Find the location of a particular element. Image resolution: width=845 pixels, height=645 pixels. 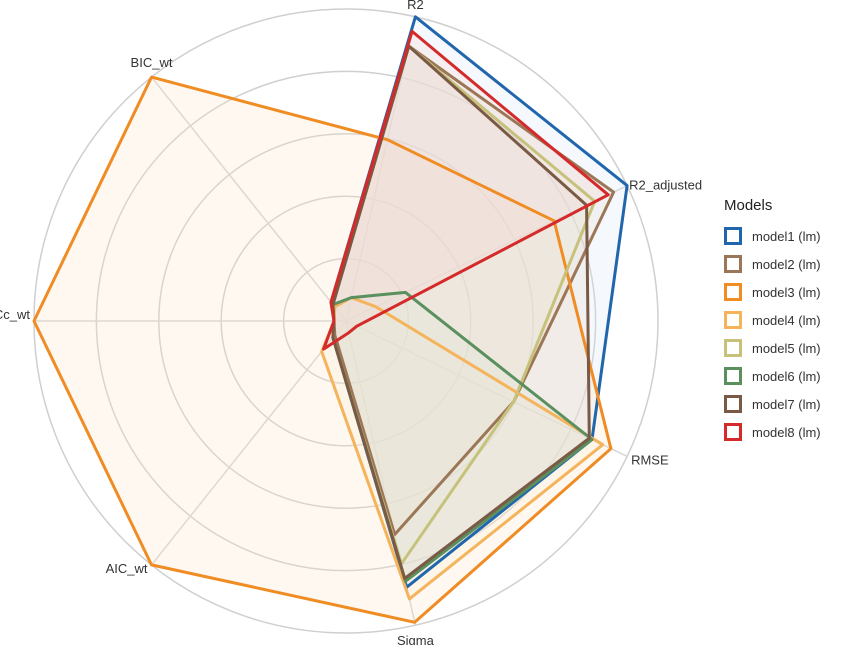

axis-label-r2: R2 is located at coordinates (415, 6).